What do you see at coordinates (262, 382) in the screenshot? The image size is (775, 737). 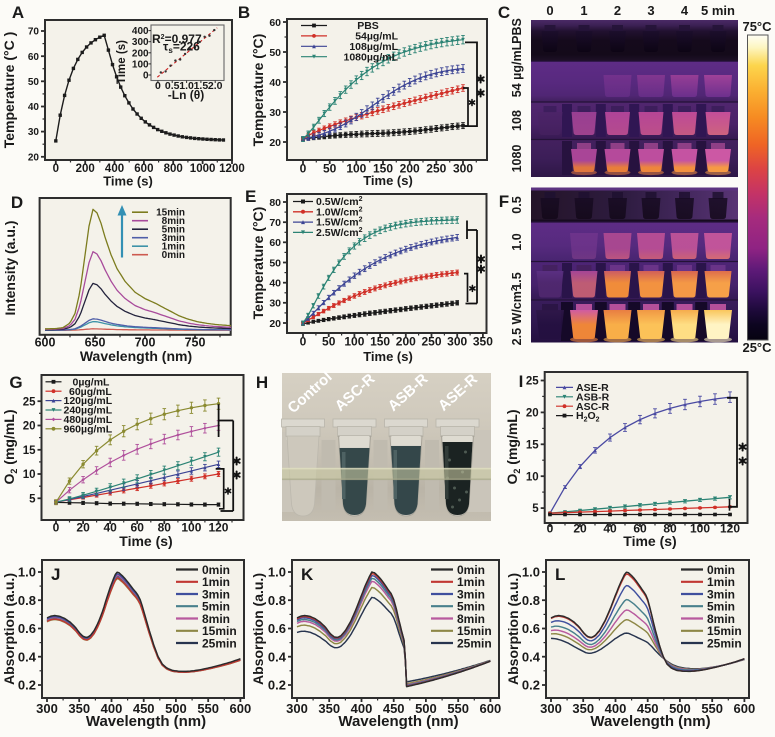 I see `svg-text: H` at bounding box center [262, 382].